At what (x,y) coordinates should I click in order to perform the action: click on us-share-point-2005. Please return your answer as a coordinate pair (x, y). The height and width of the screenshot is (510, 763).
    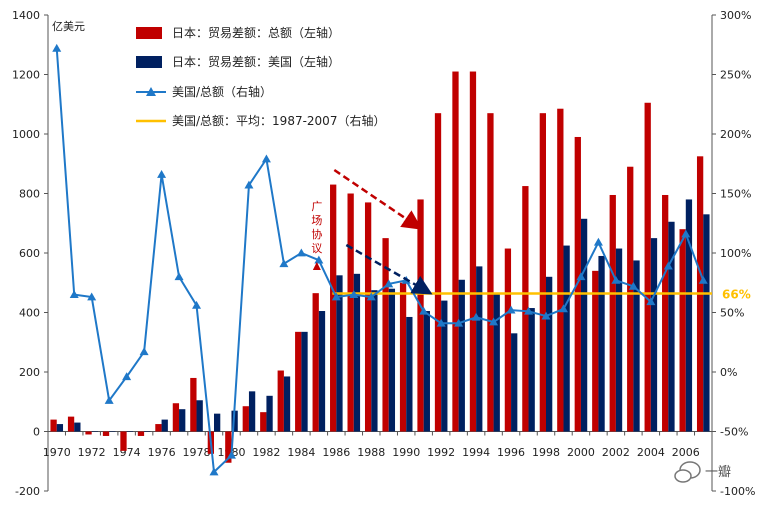
    Looking at the image, I should click on (668, 265).